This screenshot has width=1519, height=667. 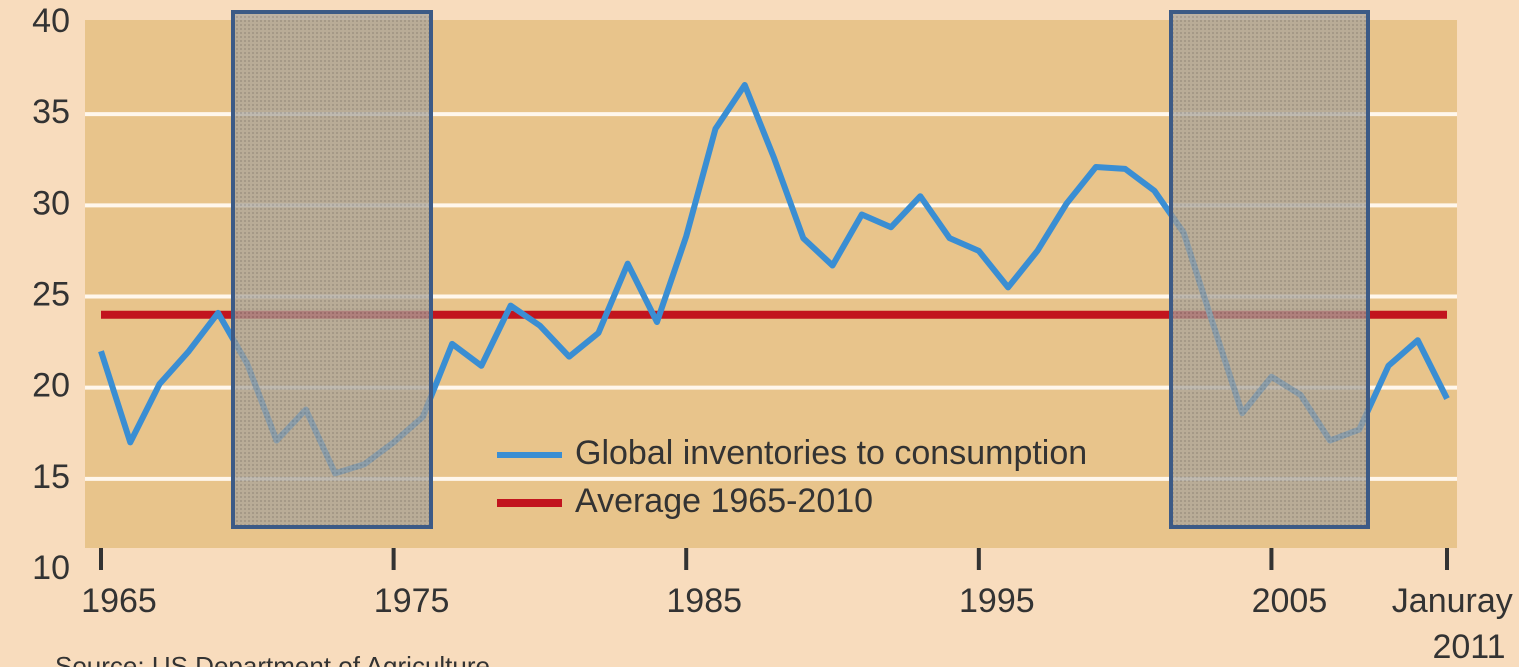 What do you see at coordinates (51, 294) in the screenshot?
I see `y-tick-label: 25` at bounding box center [51, 294].